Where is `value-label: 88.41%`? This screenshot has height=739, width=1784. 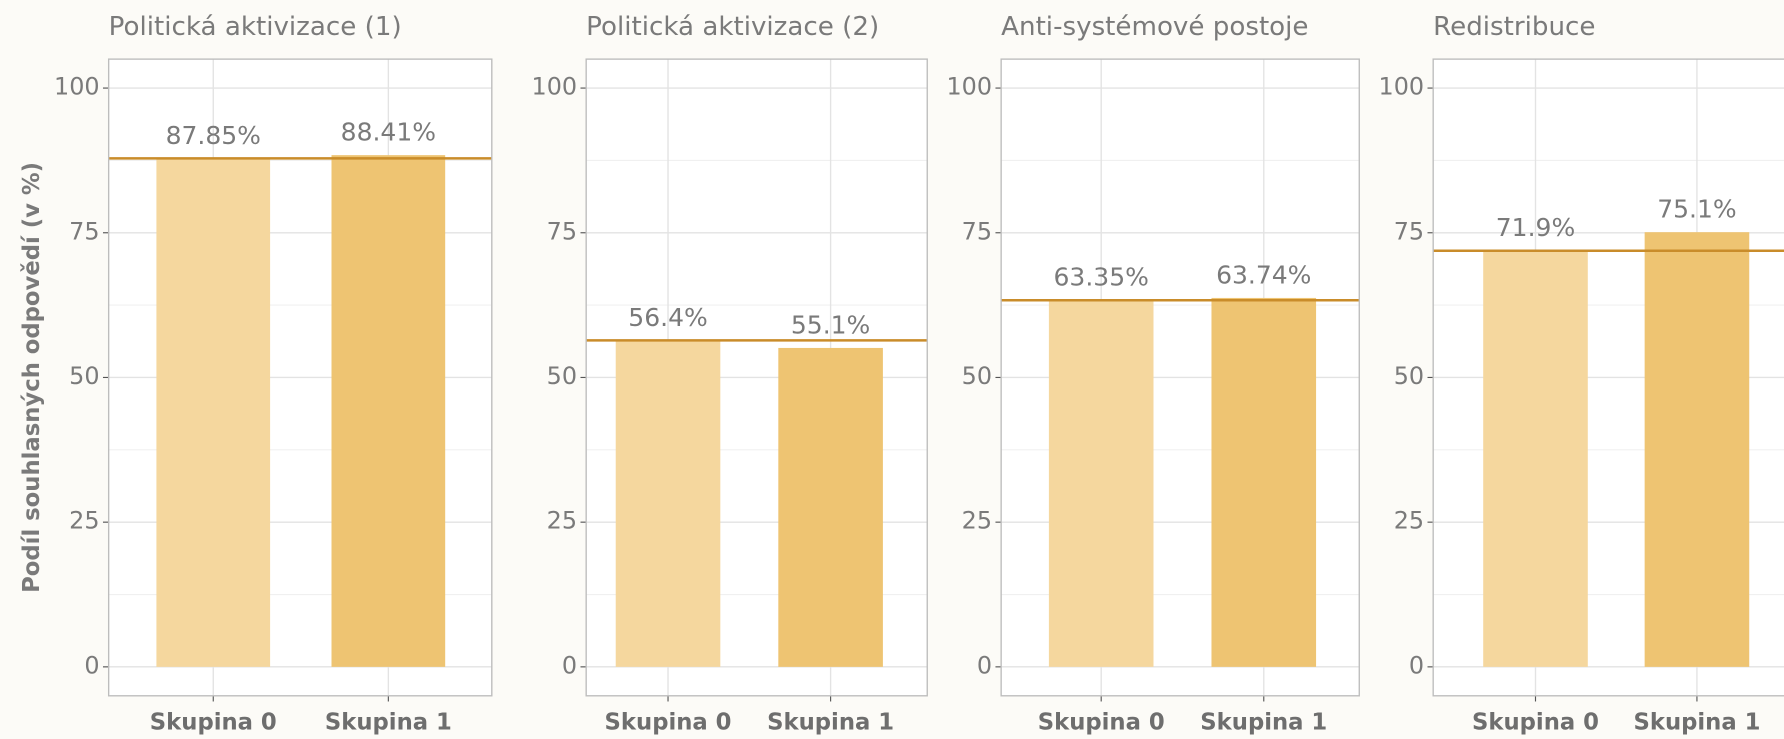
value-label: 88.41% is located at coordinates (388, 132).